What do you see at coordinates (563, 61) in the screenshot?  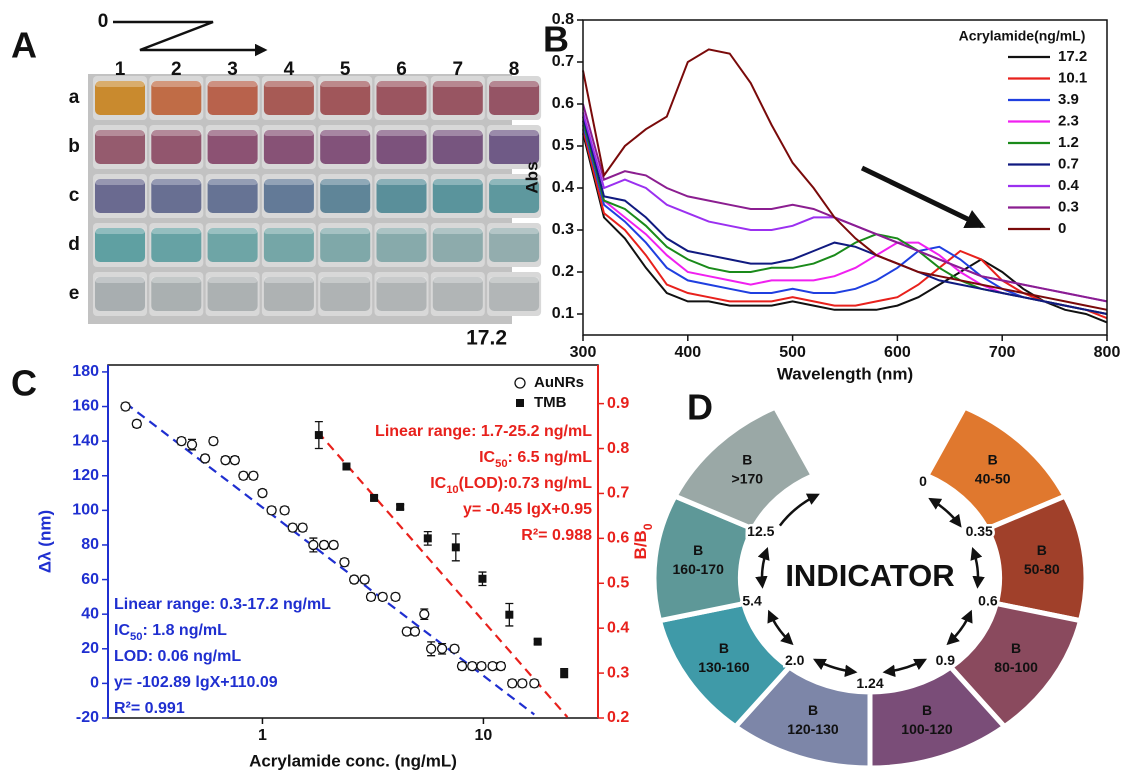 I see `y-tick-label: 0.7` at bounding box center [563, 61].